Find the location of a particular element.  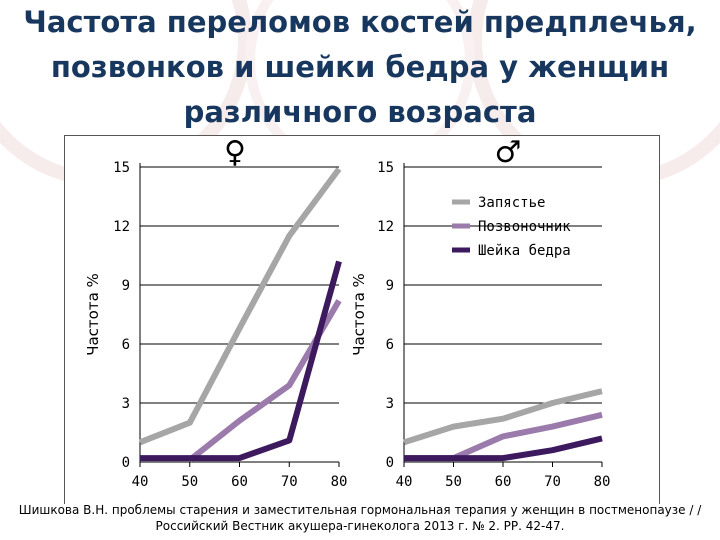

chart-2-gender-symbol: ♂ is located at coordinates (508, 152).